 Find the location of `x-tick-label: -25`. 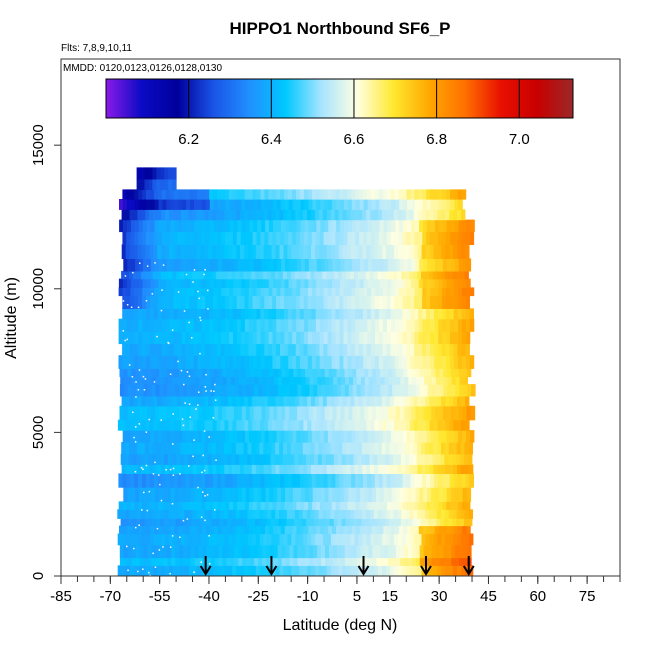

x-tick-label: -25 is located at coordinates (258, 596).